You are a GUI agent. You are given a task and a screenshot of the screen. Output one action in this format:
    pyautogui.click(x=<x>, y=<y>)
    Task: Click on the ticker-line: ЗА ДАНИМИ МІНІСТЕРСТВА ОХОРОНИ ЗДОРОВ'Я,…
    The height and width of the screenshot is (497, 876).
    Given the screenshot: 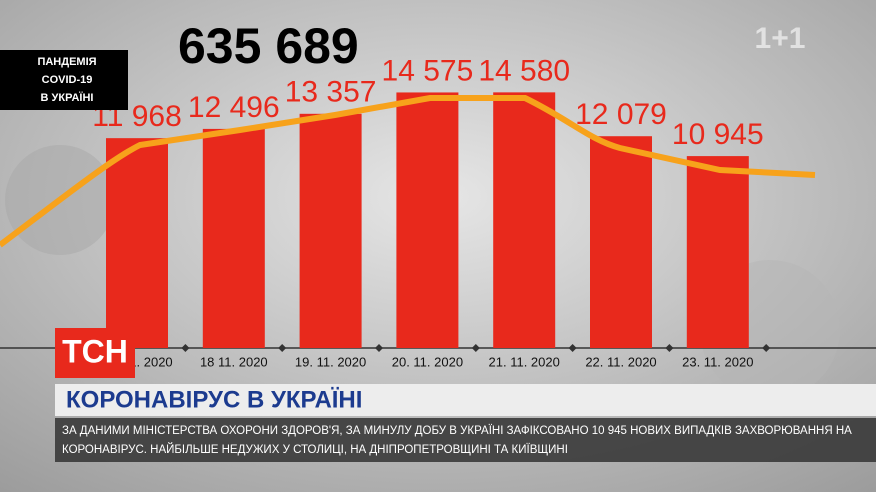 What is the action you would take?
    pyautogui.click(x=457, y=431)
    